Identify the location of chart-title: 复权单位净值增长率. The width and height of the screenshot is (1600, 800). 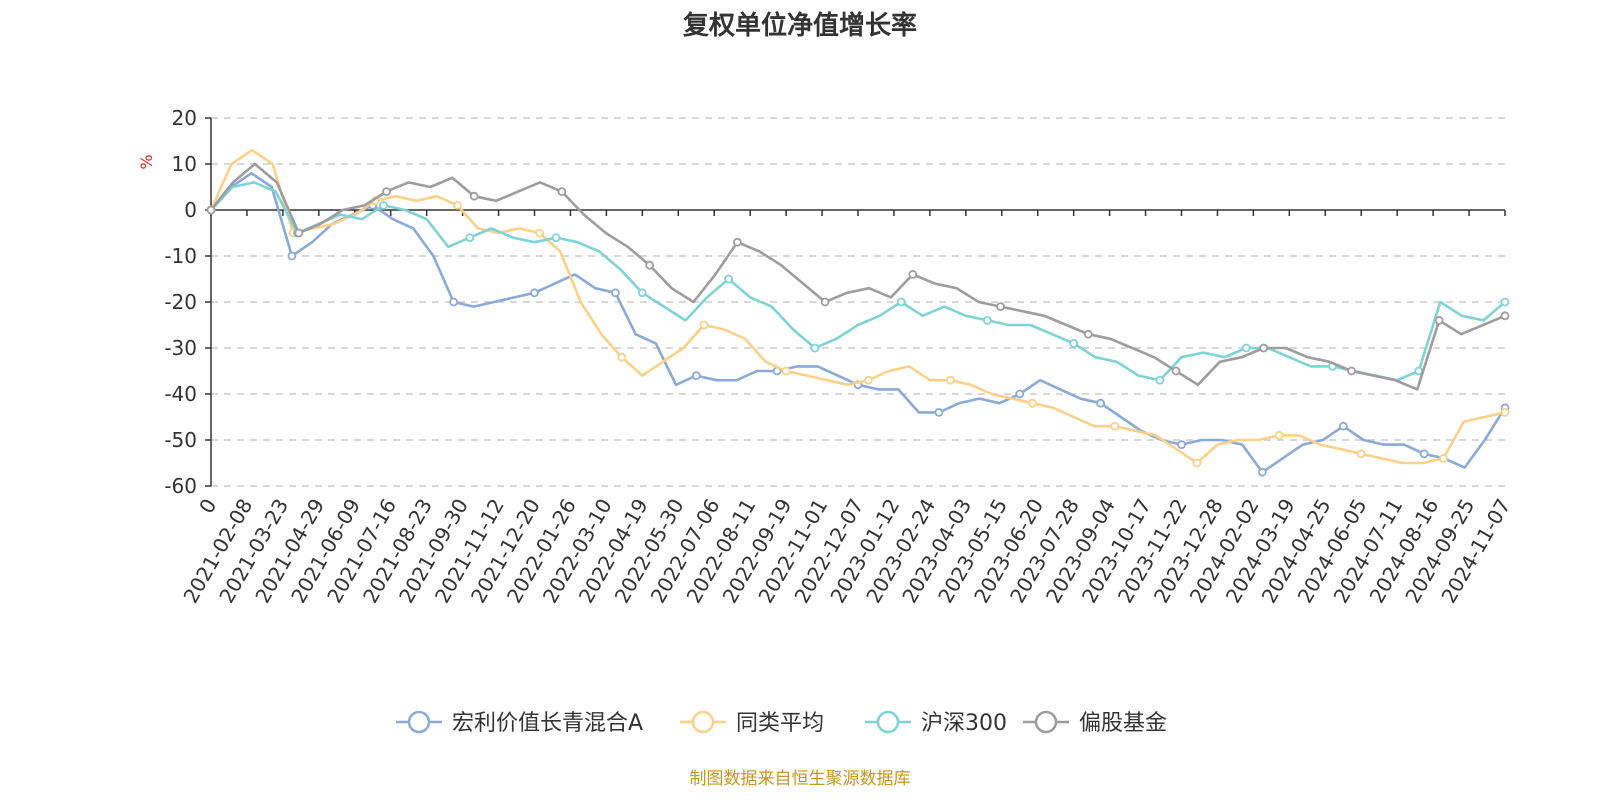
(800, 25).